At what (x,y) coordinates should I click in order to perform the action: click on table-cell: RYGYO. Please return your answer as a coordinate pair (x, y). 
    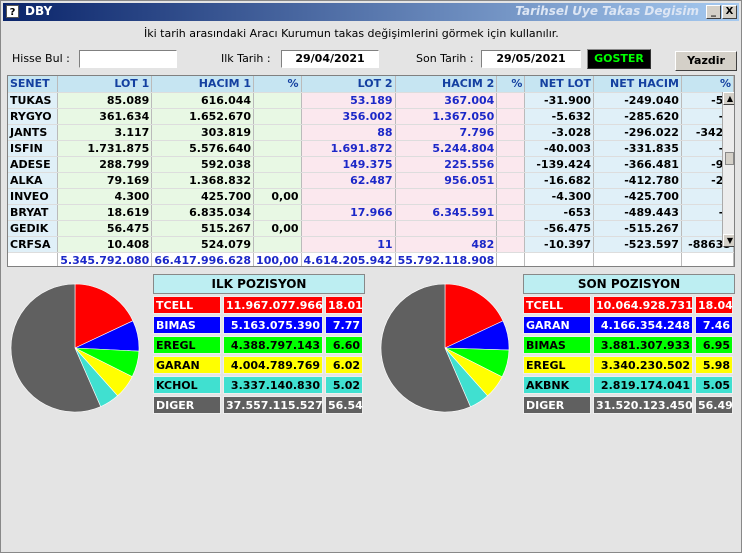
    Looking at the image, I should click on (33, 116).